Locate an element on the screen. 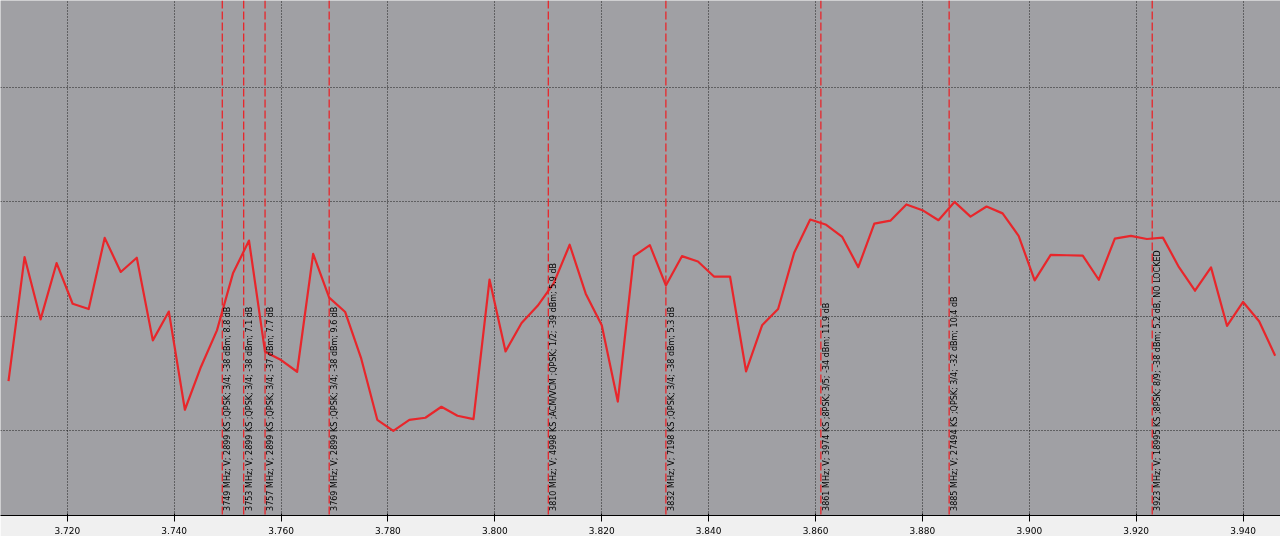 This screenshot has width=1280, height=536. x-tick-label: 3.760 is located at coordinates (281, 530).